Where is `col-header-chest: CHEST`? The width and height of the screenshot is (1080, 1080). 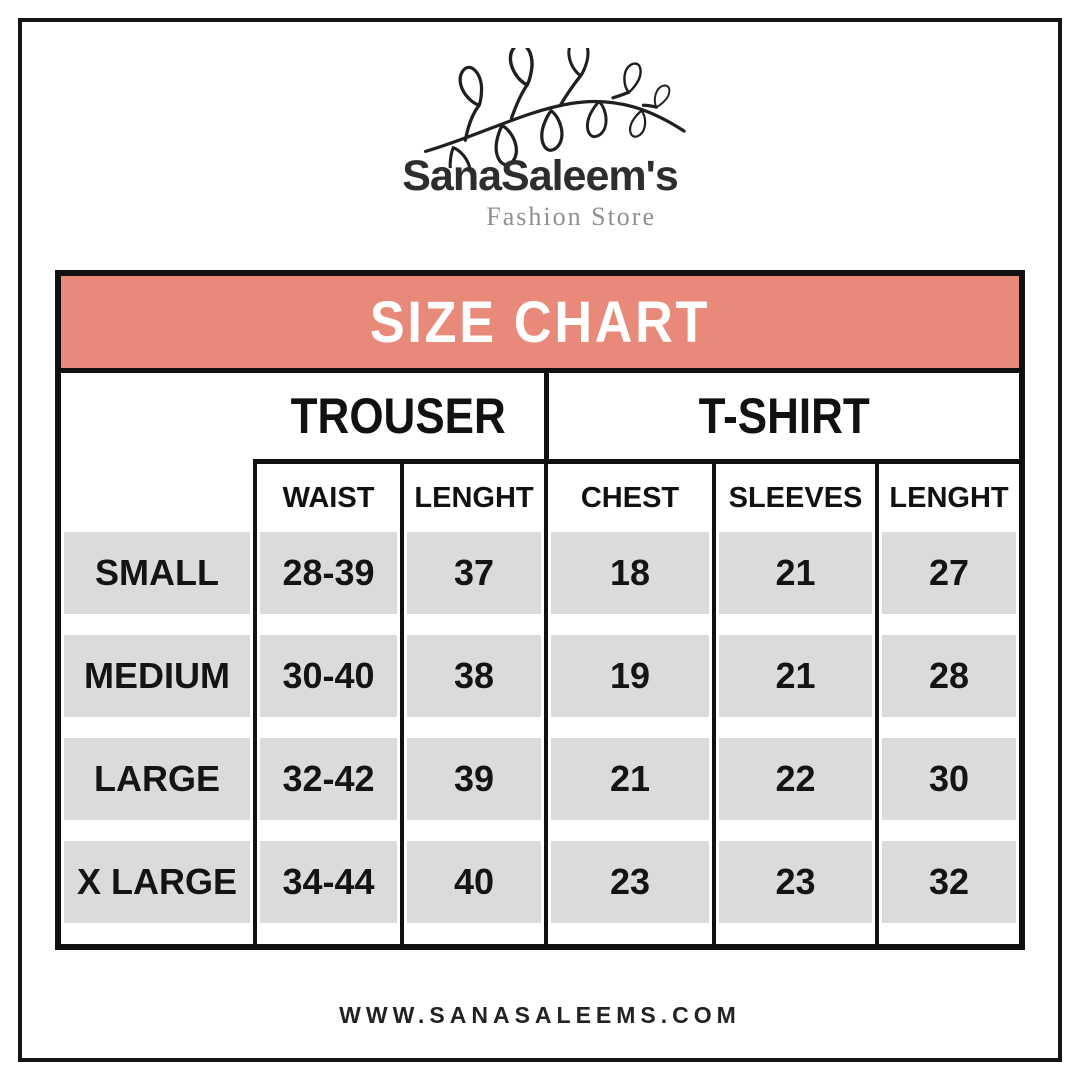
col-header-chest: CHEST is located at coordinates (628, 495).